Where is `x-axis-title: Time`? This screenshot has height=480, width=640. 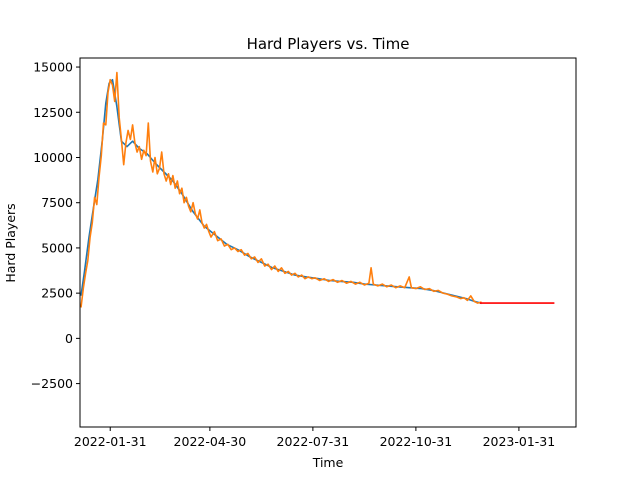 x-axis-title: Time is located at coordinates (328, 462).